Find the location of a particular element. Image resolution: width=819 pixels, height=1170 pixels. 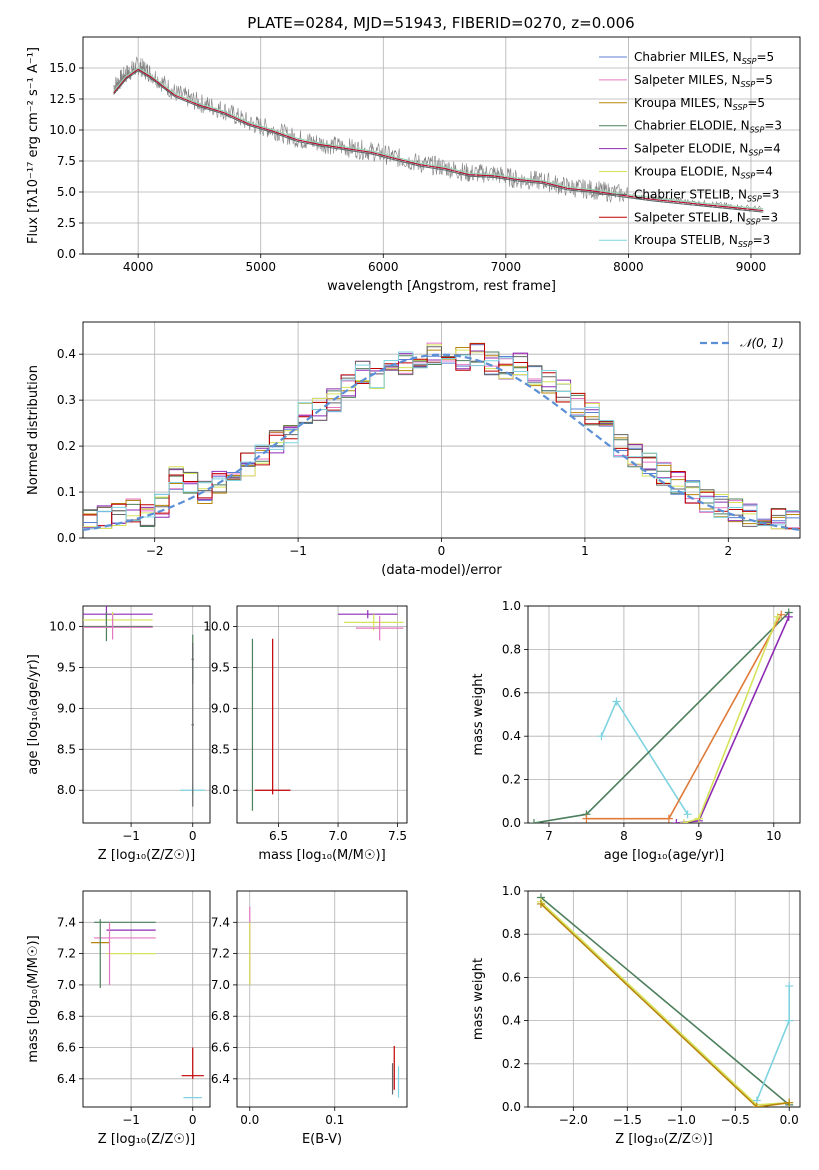

y-tick-label: 0.0 is located at coordinates (511, 1107).